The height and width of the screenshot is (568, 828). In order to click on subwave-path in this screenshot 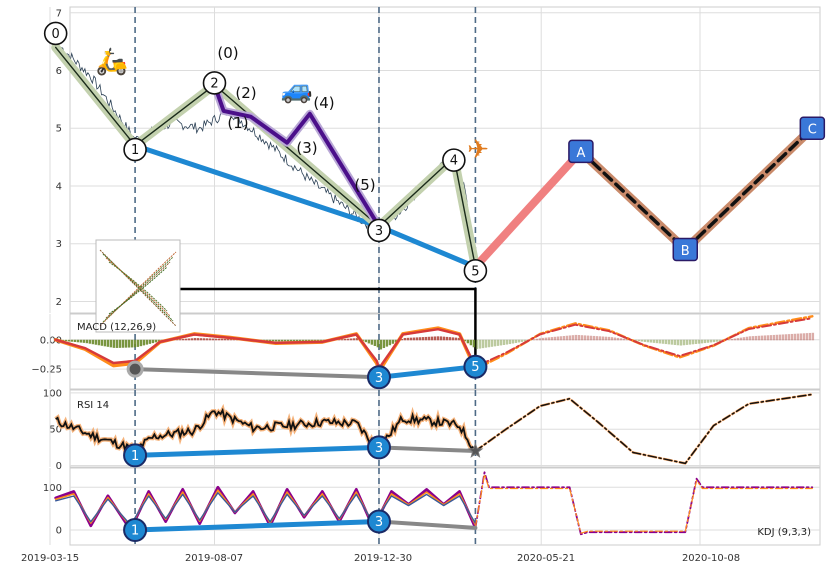, I will do `click(296, 155)`.